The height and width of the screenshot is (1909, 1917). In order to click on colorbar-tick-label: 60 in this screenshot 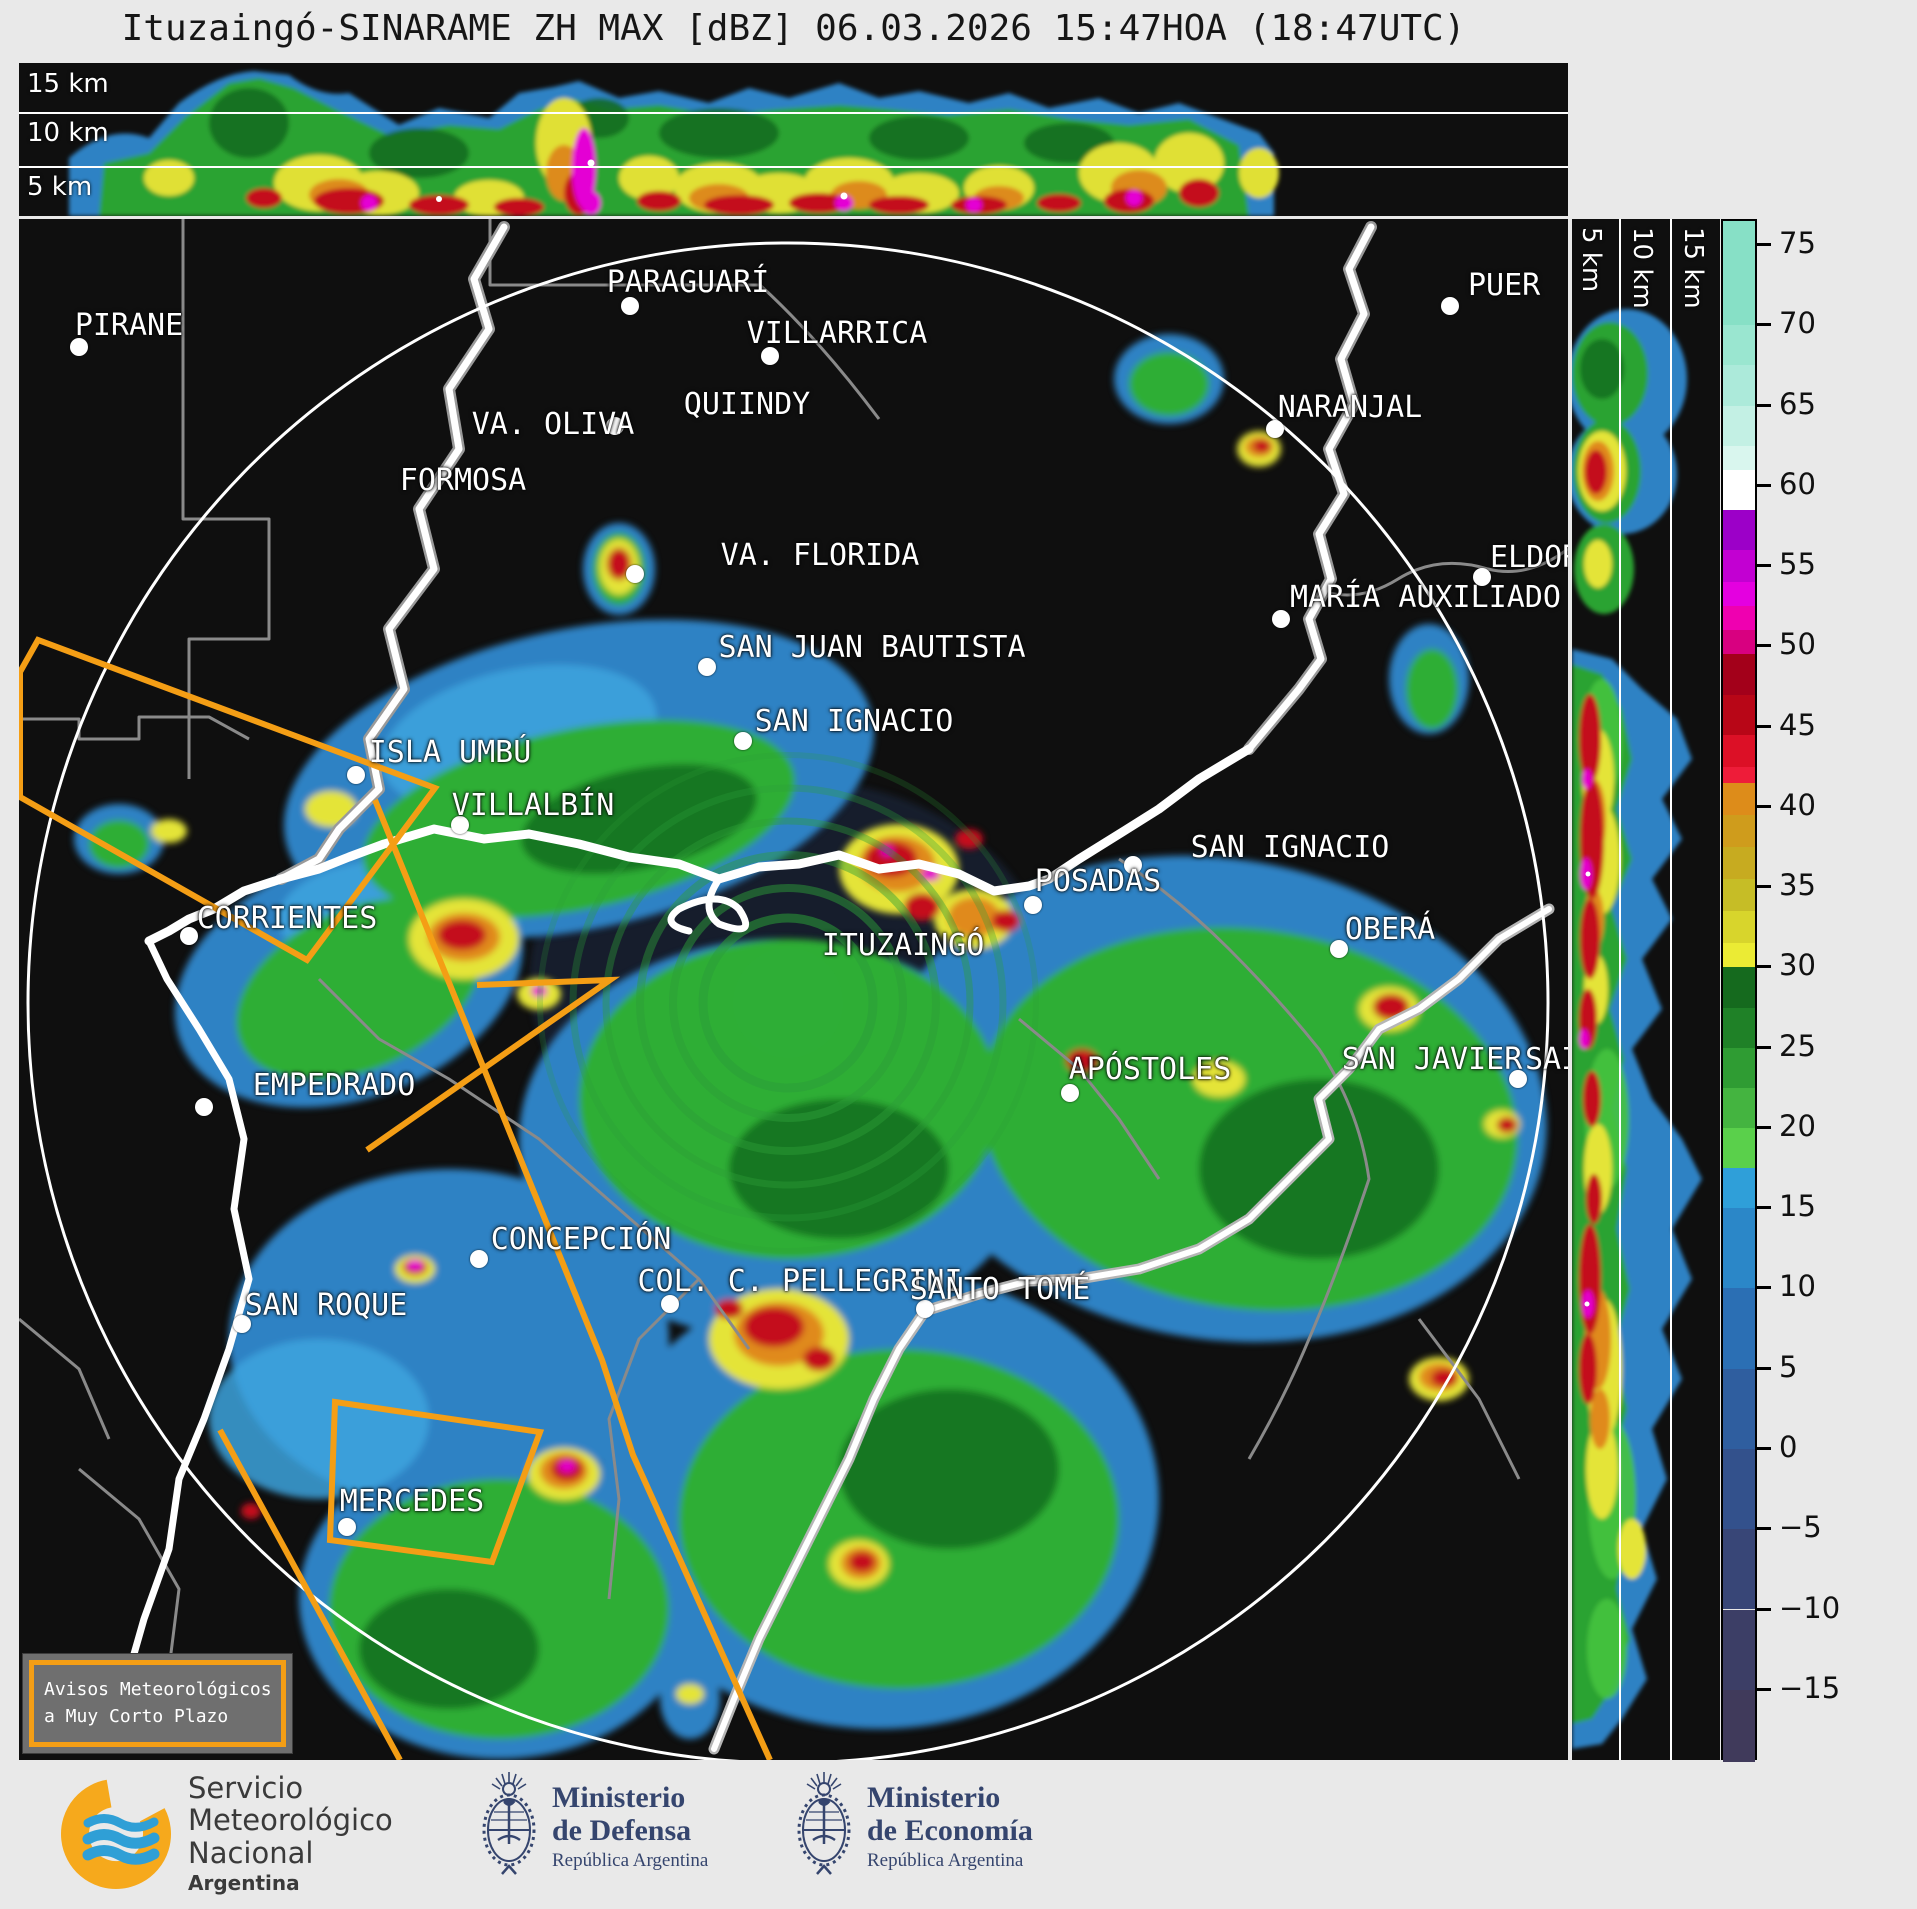, I will do `click(1797, 483)`.